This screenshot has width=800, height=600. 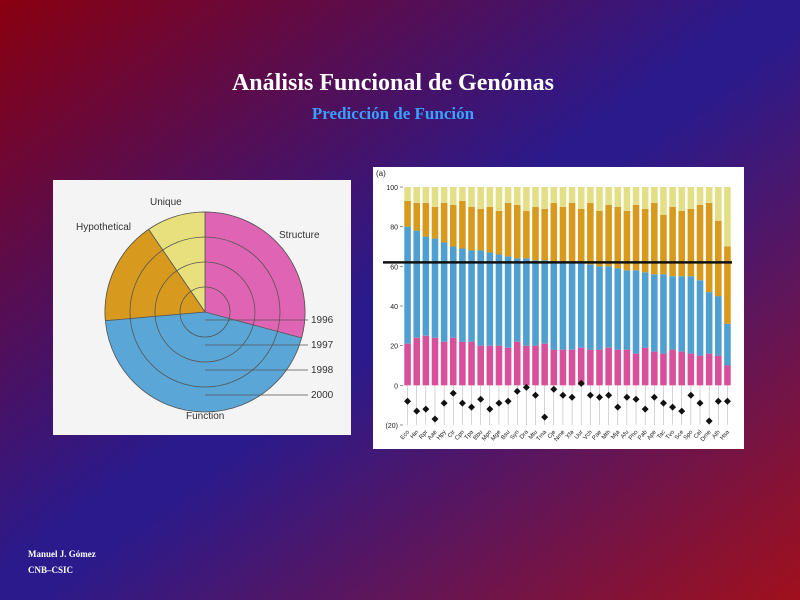 What do you see at coordinates (406, 435) in the screenshot?
I see `x-tick-label: Eco` at bounding box center [406, 435].